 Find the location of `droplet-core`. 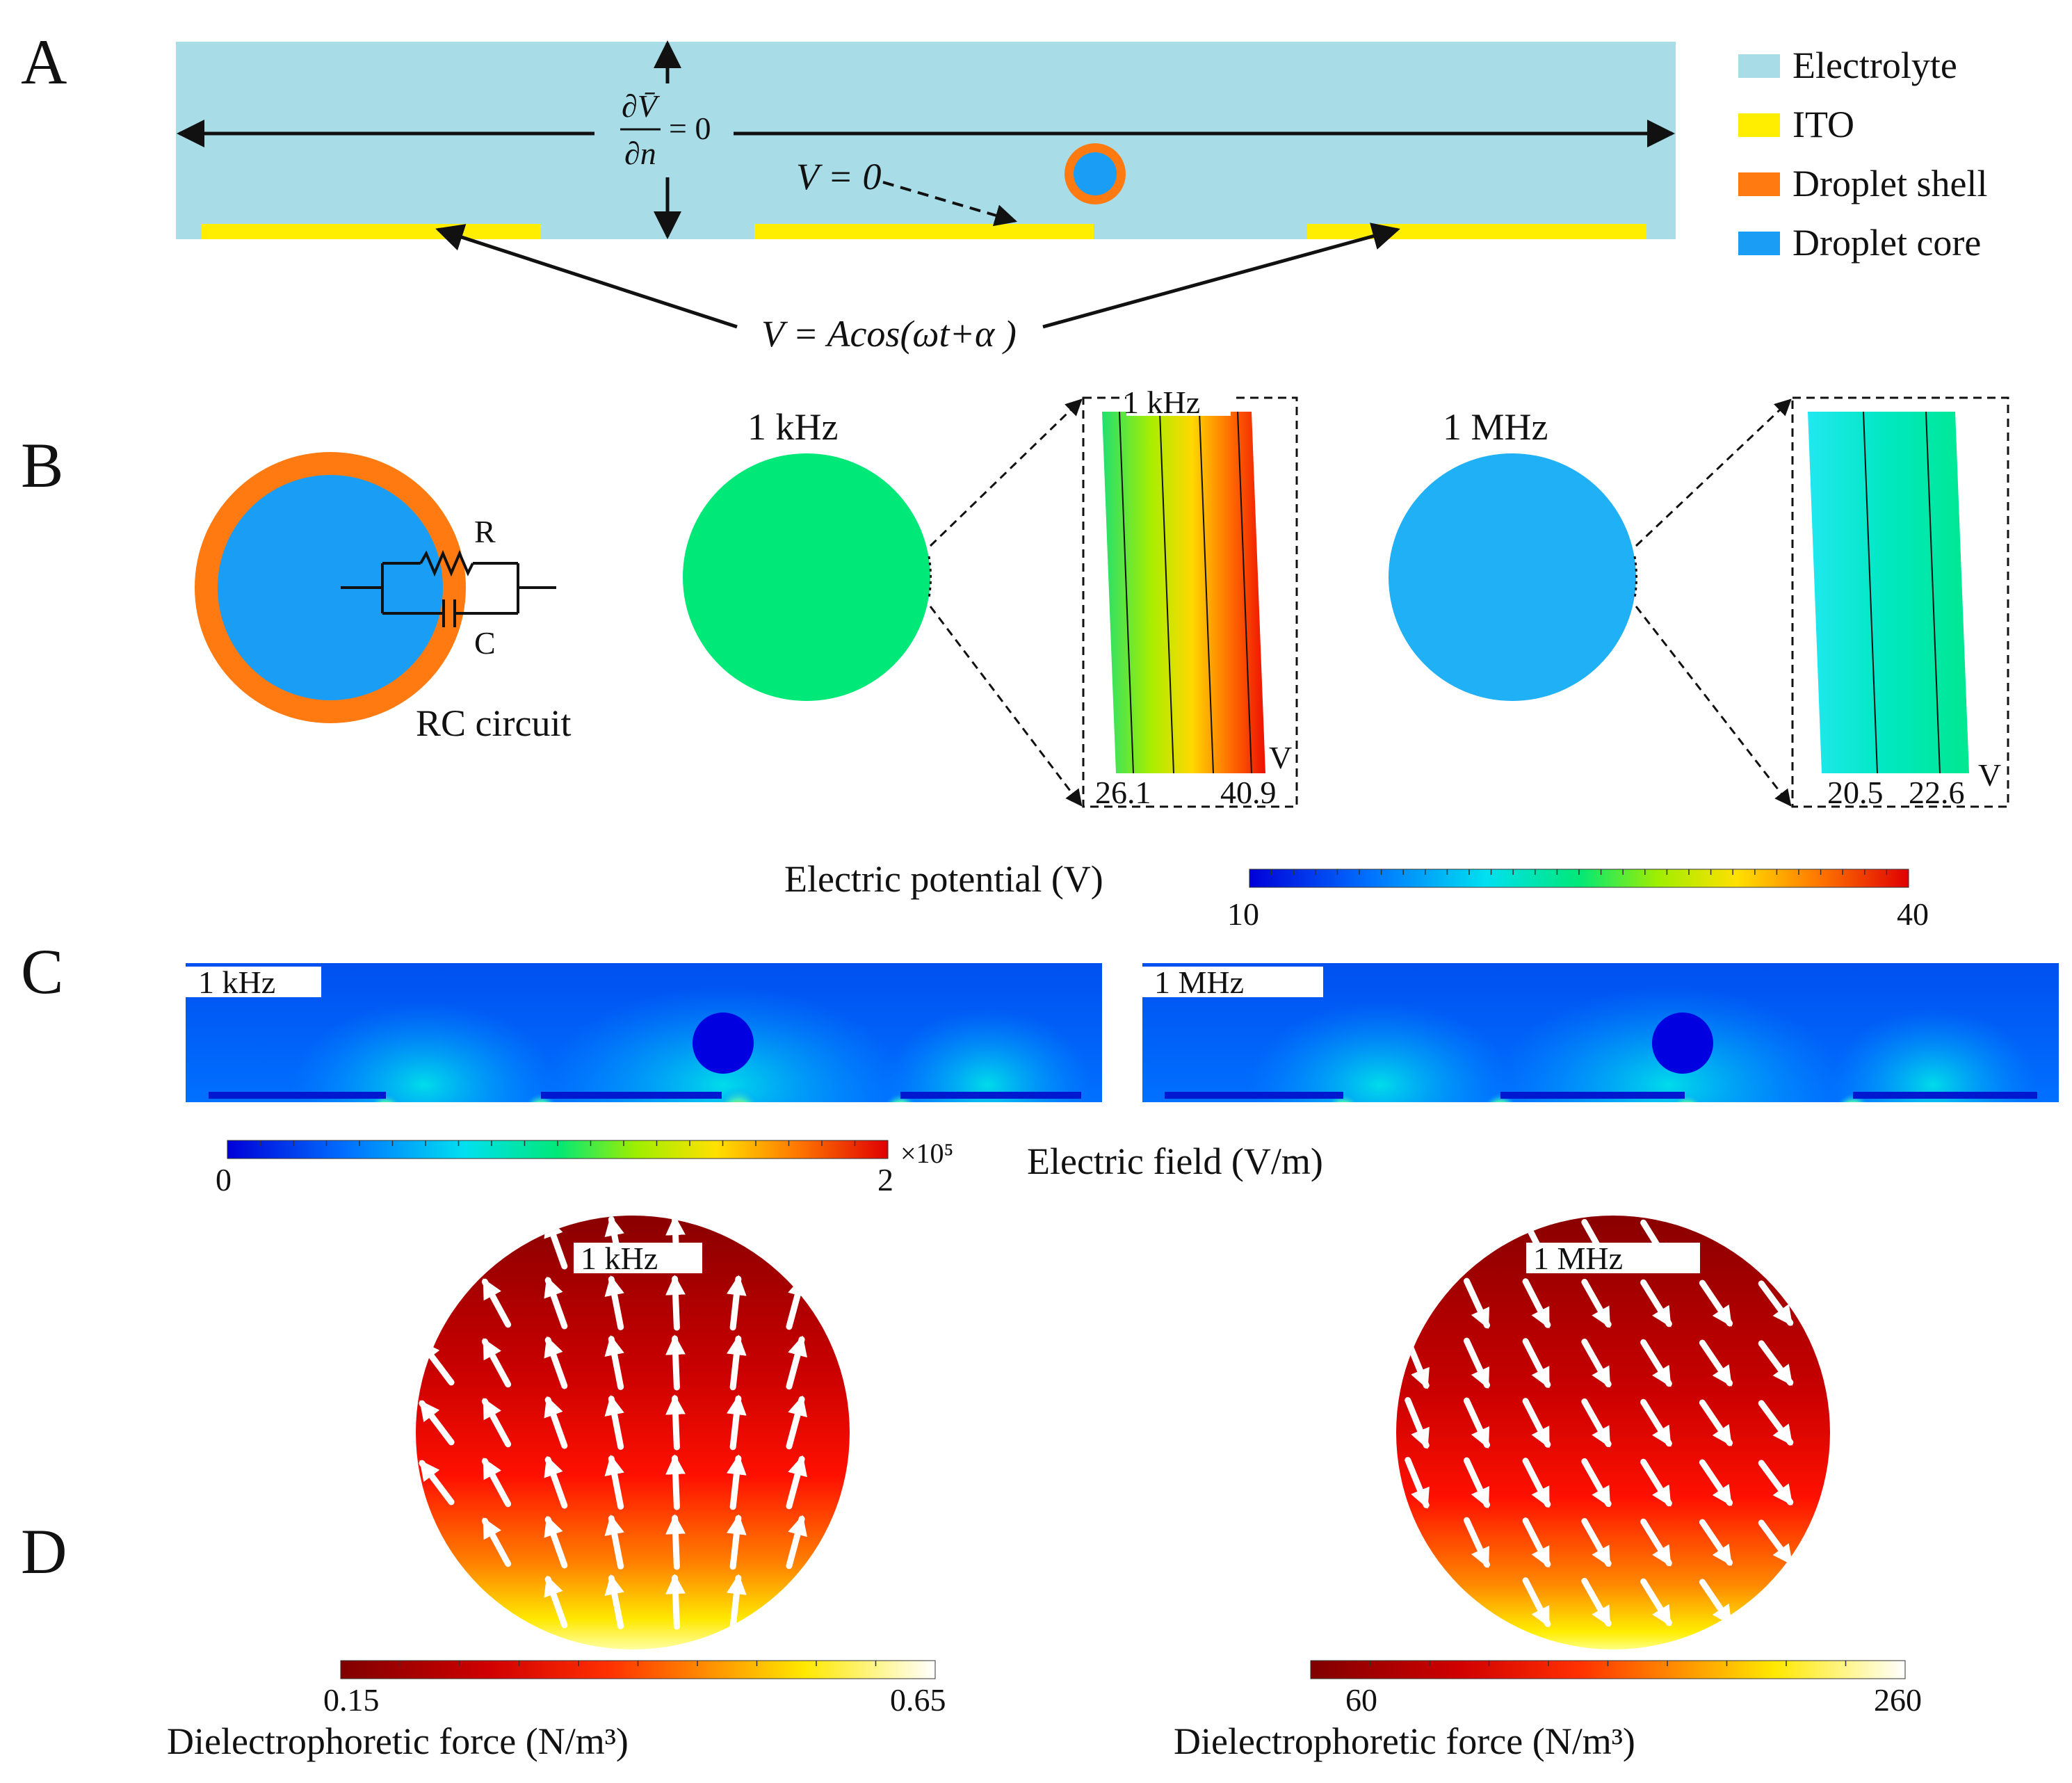

droplet-core is located at coordinates (1095, 173).